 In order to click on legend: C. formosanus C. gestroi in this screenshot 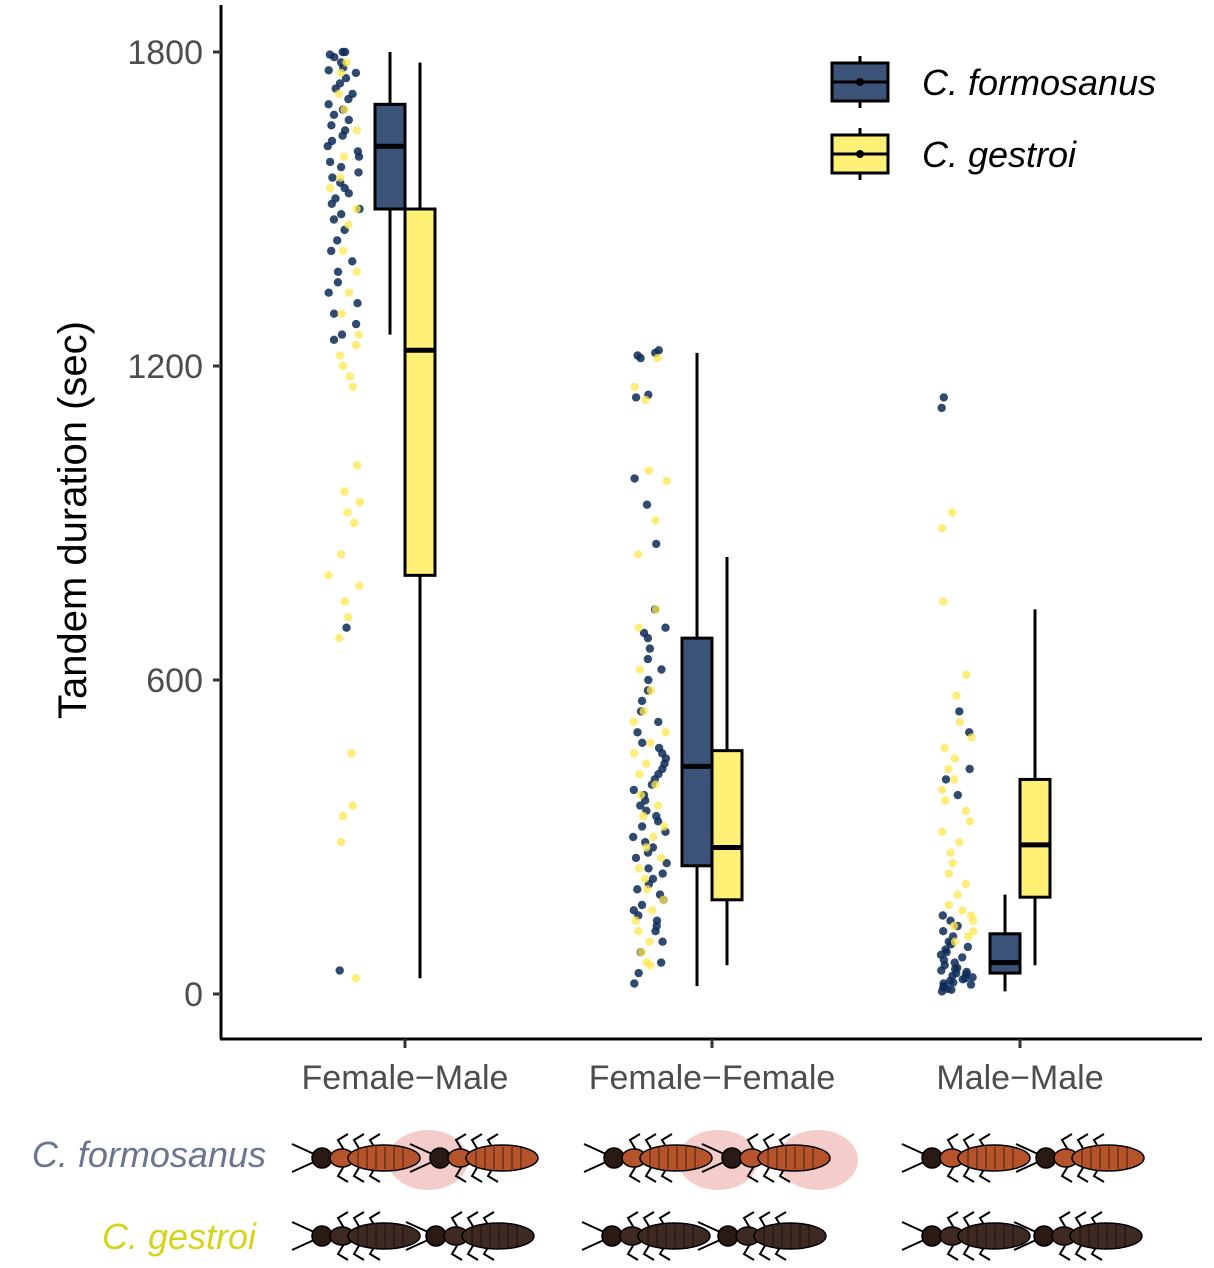, I will do `click(993, 118)`.